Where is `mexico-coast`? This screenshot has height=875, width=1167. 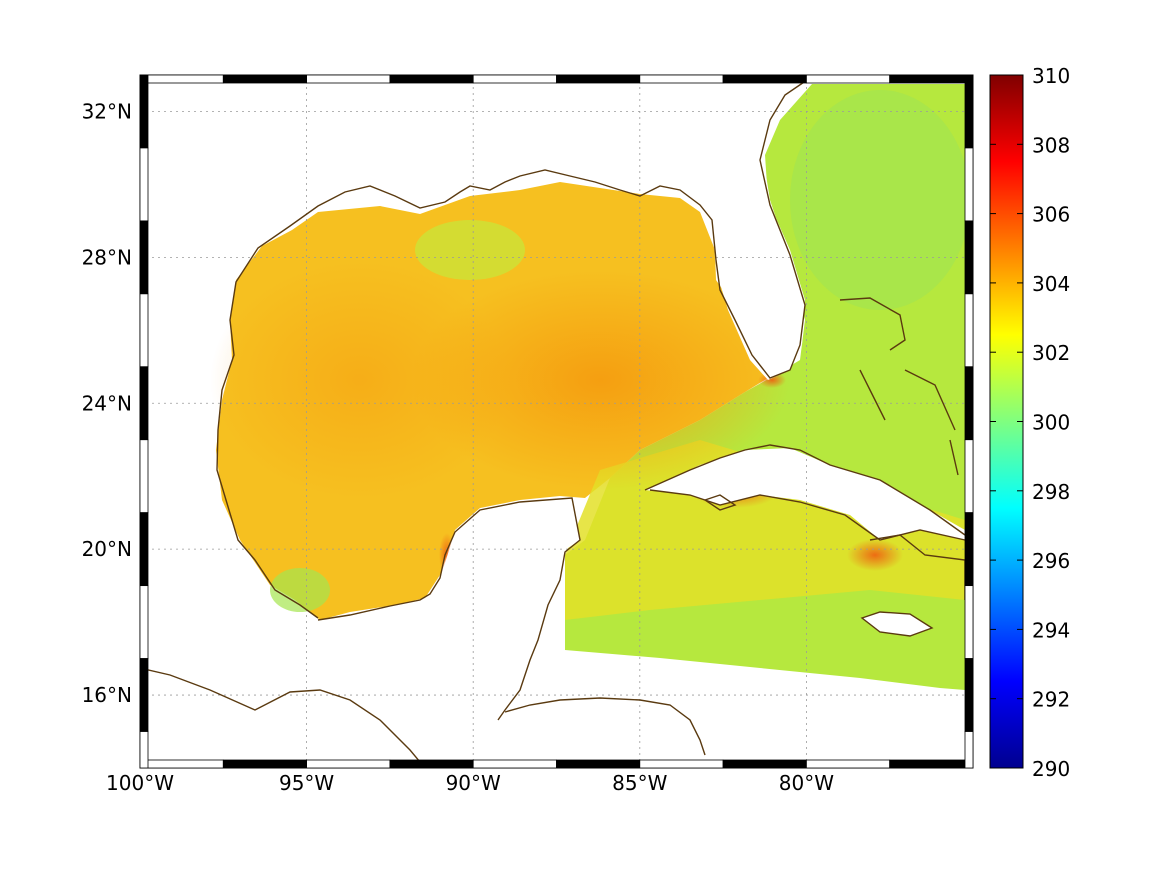 mexico-coast is located at coordinates (449, 609).